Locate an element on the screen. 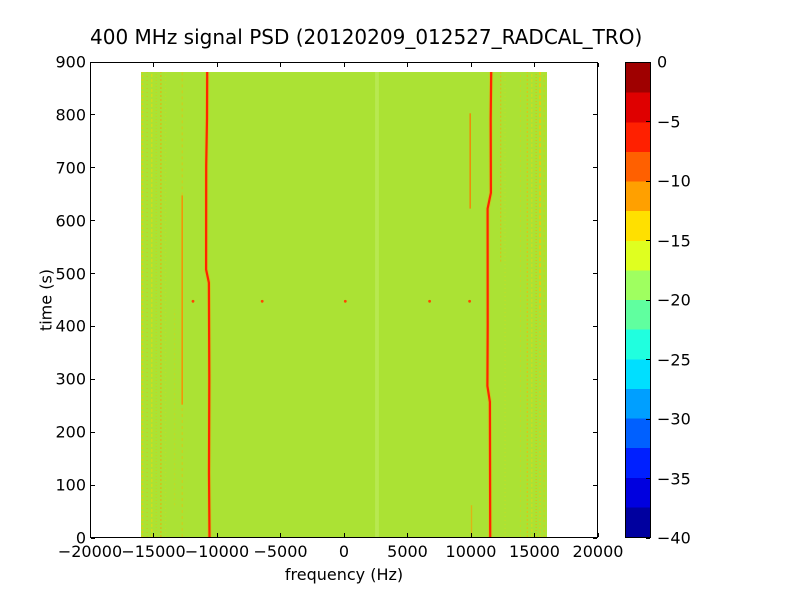 This screenshot has width=800, height=600. colorbar-tick-label: −30 is located at coordinates (674, 419).